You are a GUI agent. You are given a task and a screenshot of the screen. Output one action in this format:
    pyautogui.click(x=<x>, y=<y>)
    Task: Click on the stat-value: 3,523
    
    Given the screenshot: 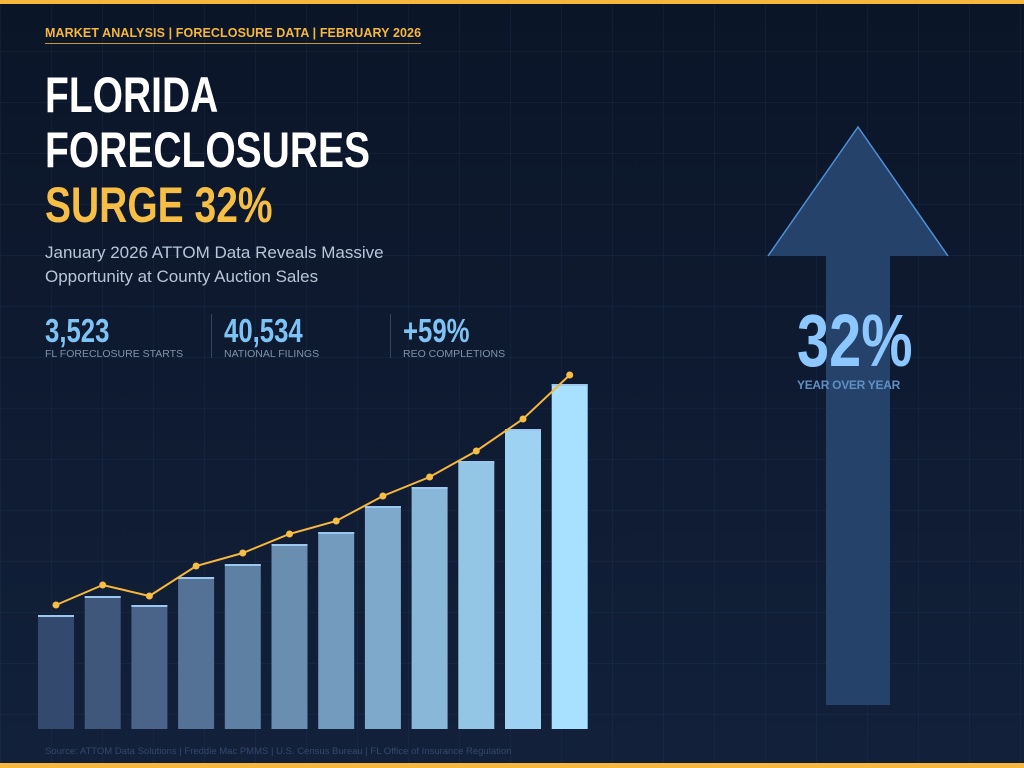 What is the action you would take?
    pyautogui.click(x=77, y=330)
    